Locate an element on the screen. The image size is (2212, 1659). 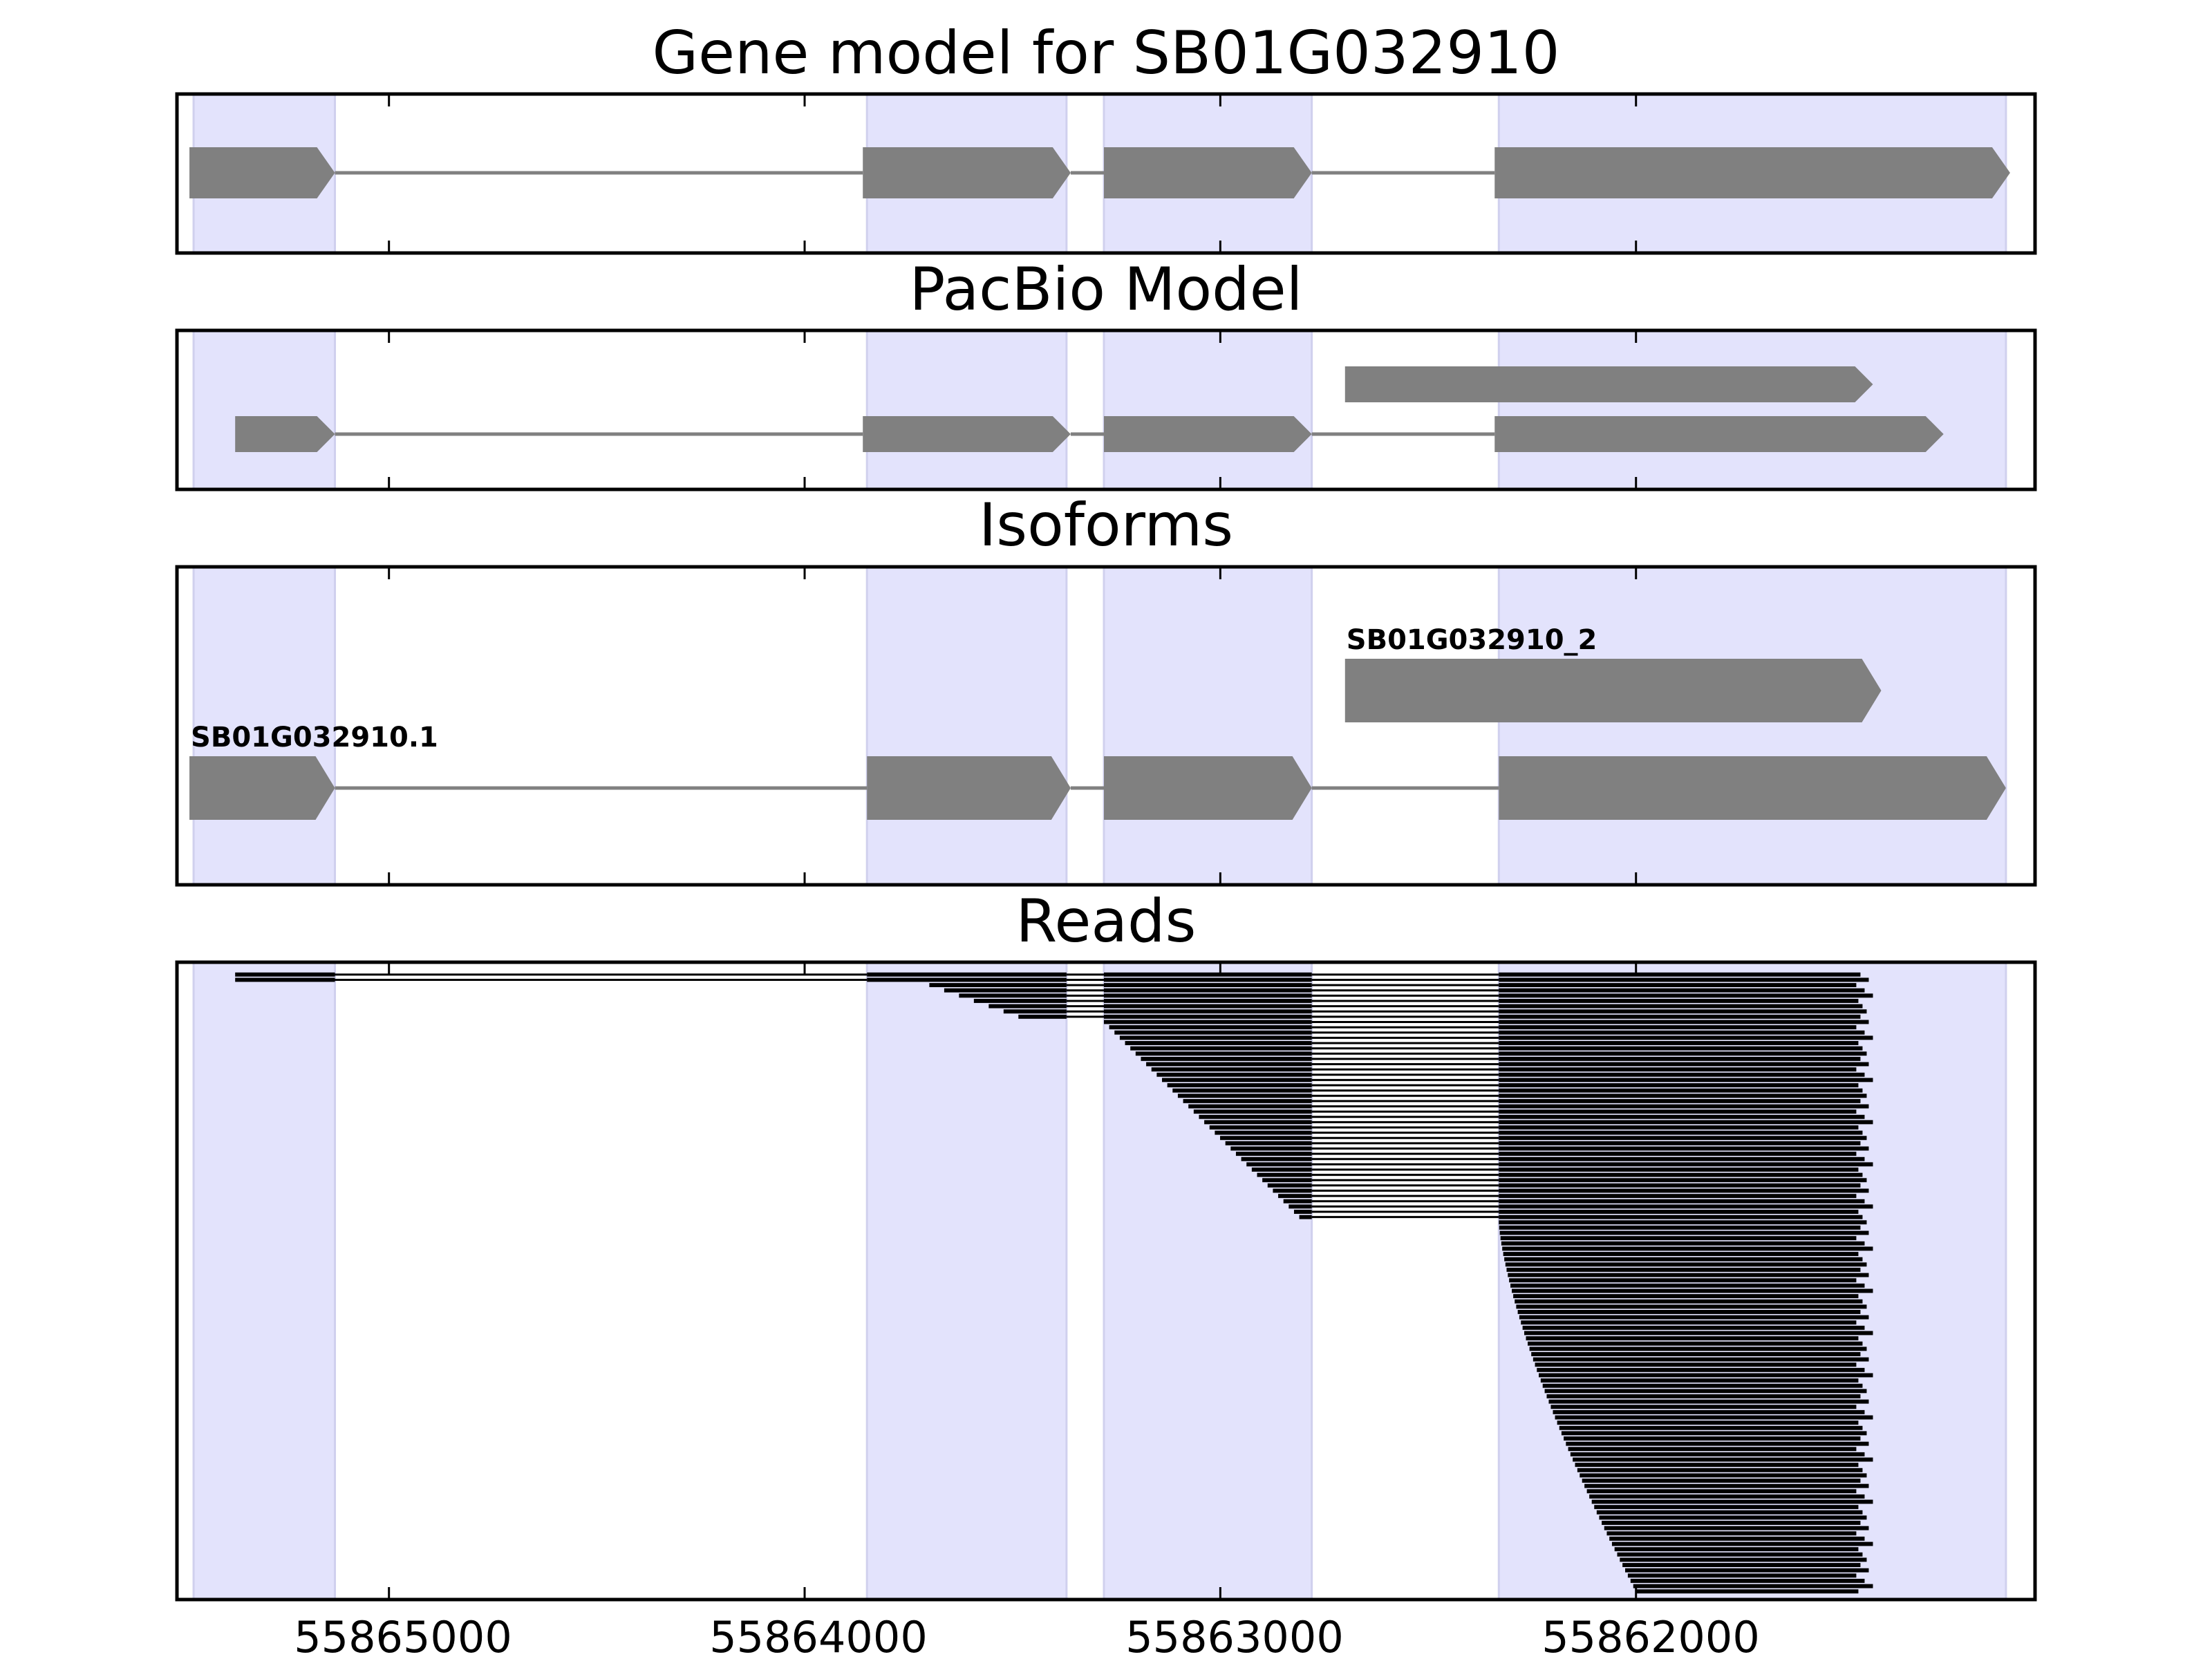
panel-gene-model: Gene model for SB01G032910 is located at coordinates (1106, 137).